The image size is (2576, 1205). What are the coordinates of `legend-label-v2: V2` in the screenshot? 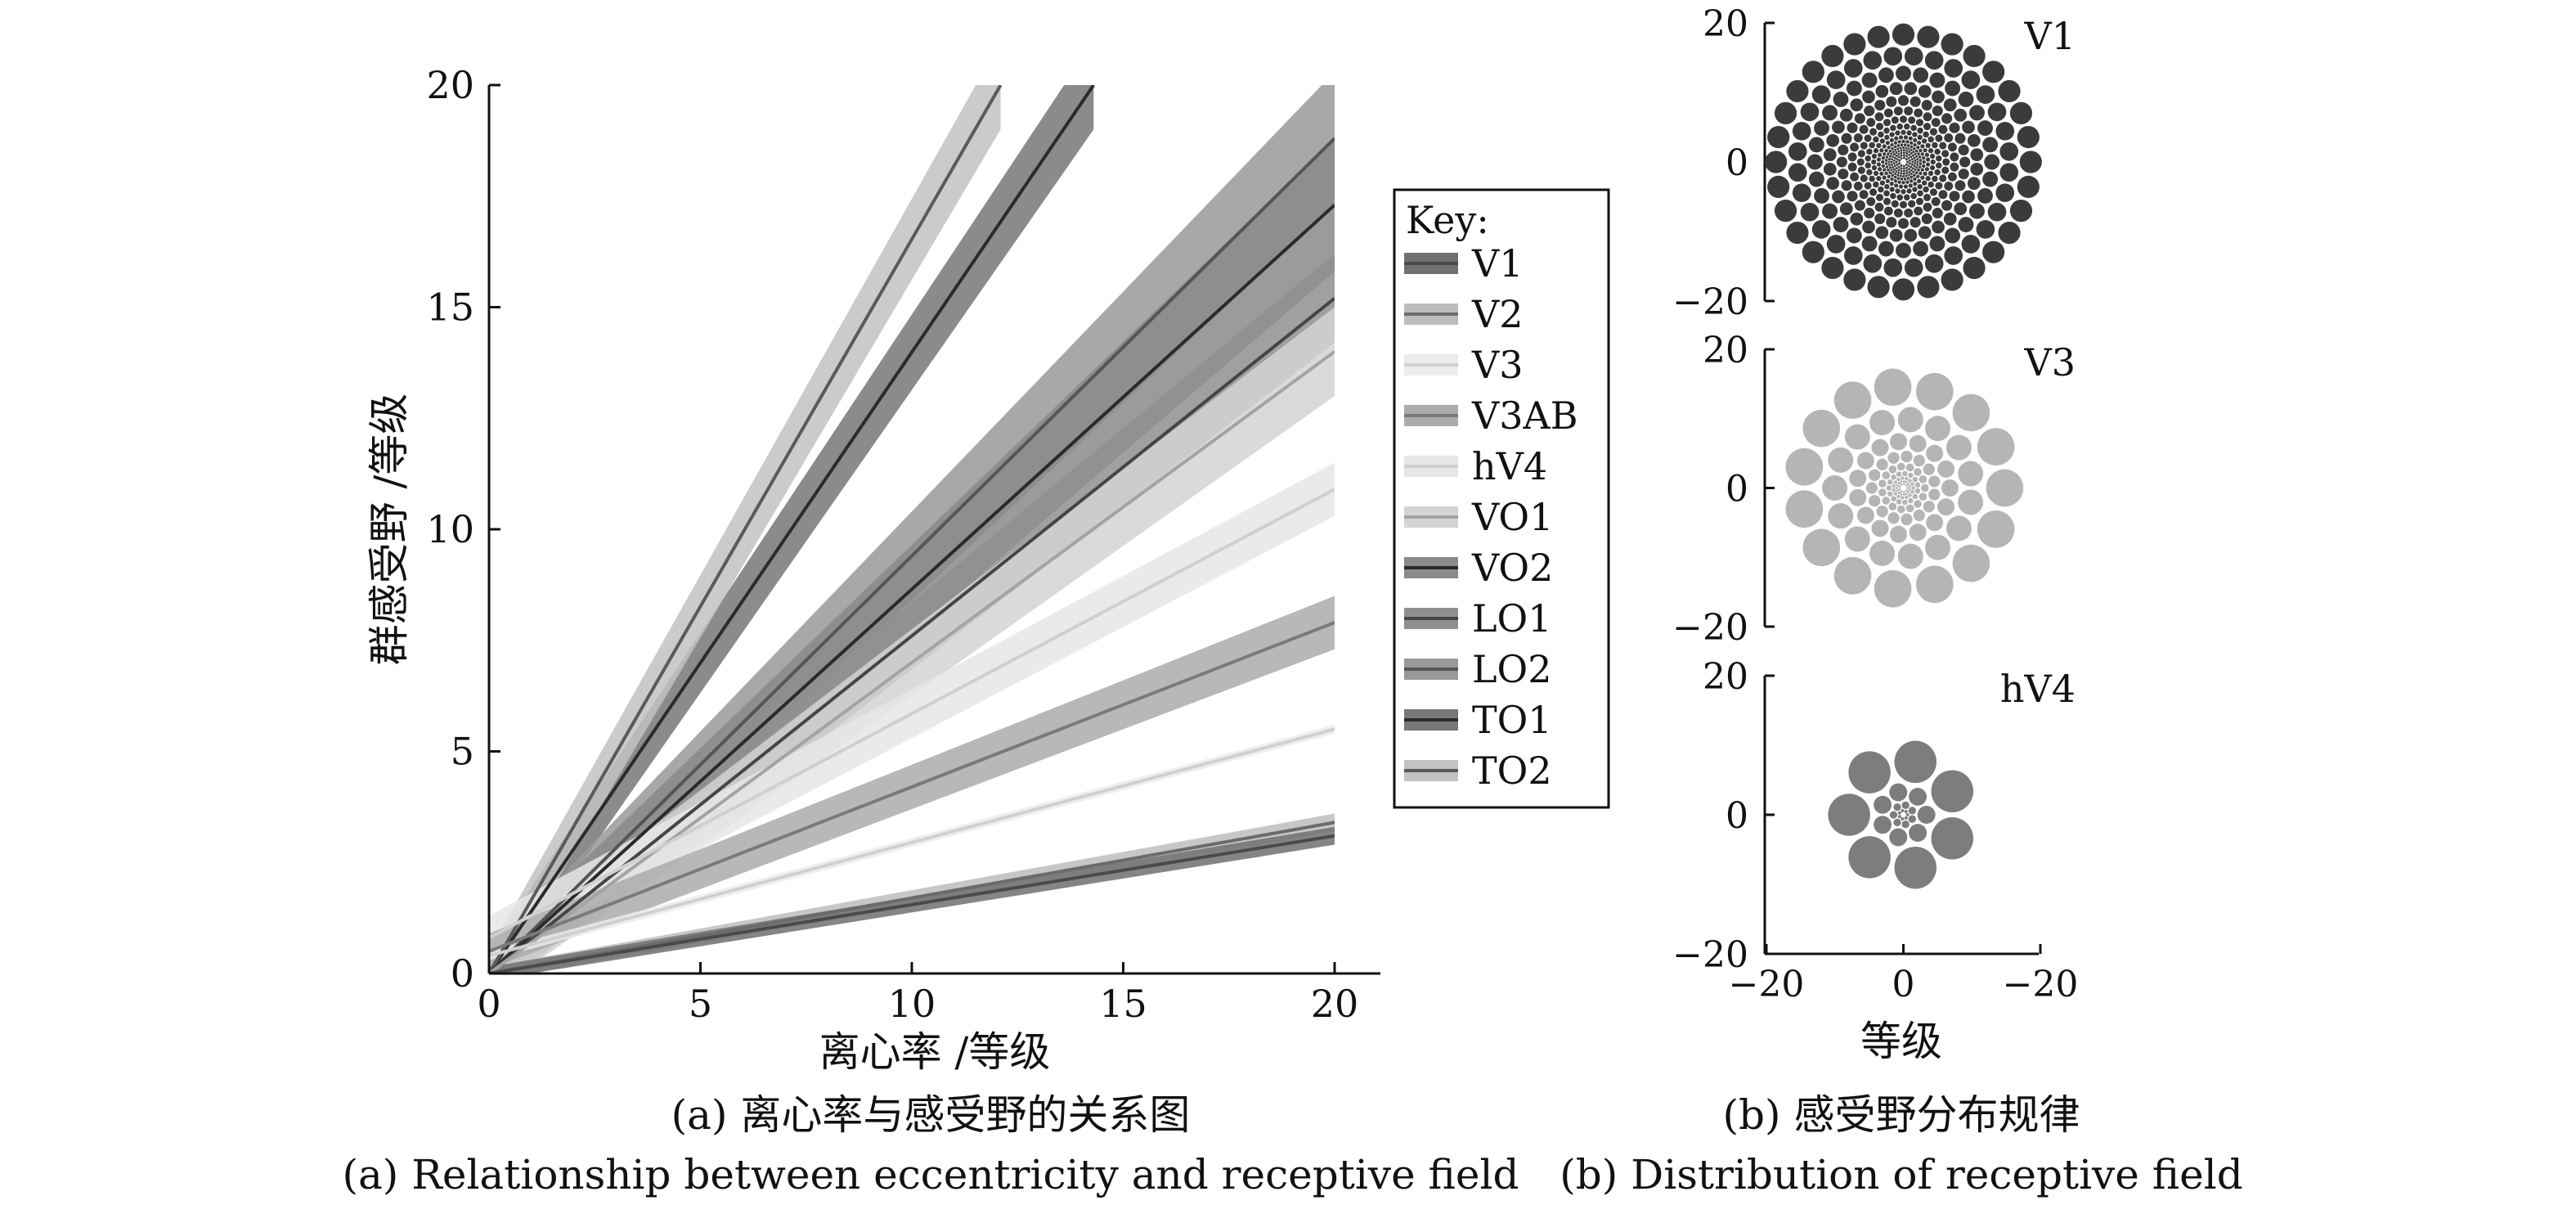 It's located at (1497, 314).